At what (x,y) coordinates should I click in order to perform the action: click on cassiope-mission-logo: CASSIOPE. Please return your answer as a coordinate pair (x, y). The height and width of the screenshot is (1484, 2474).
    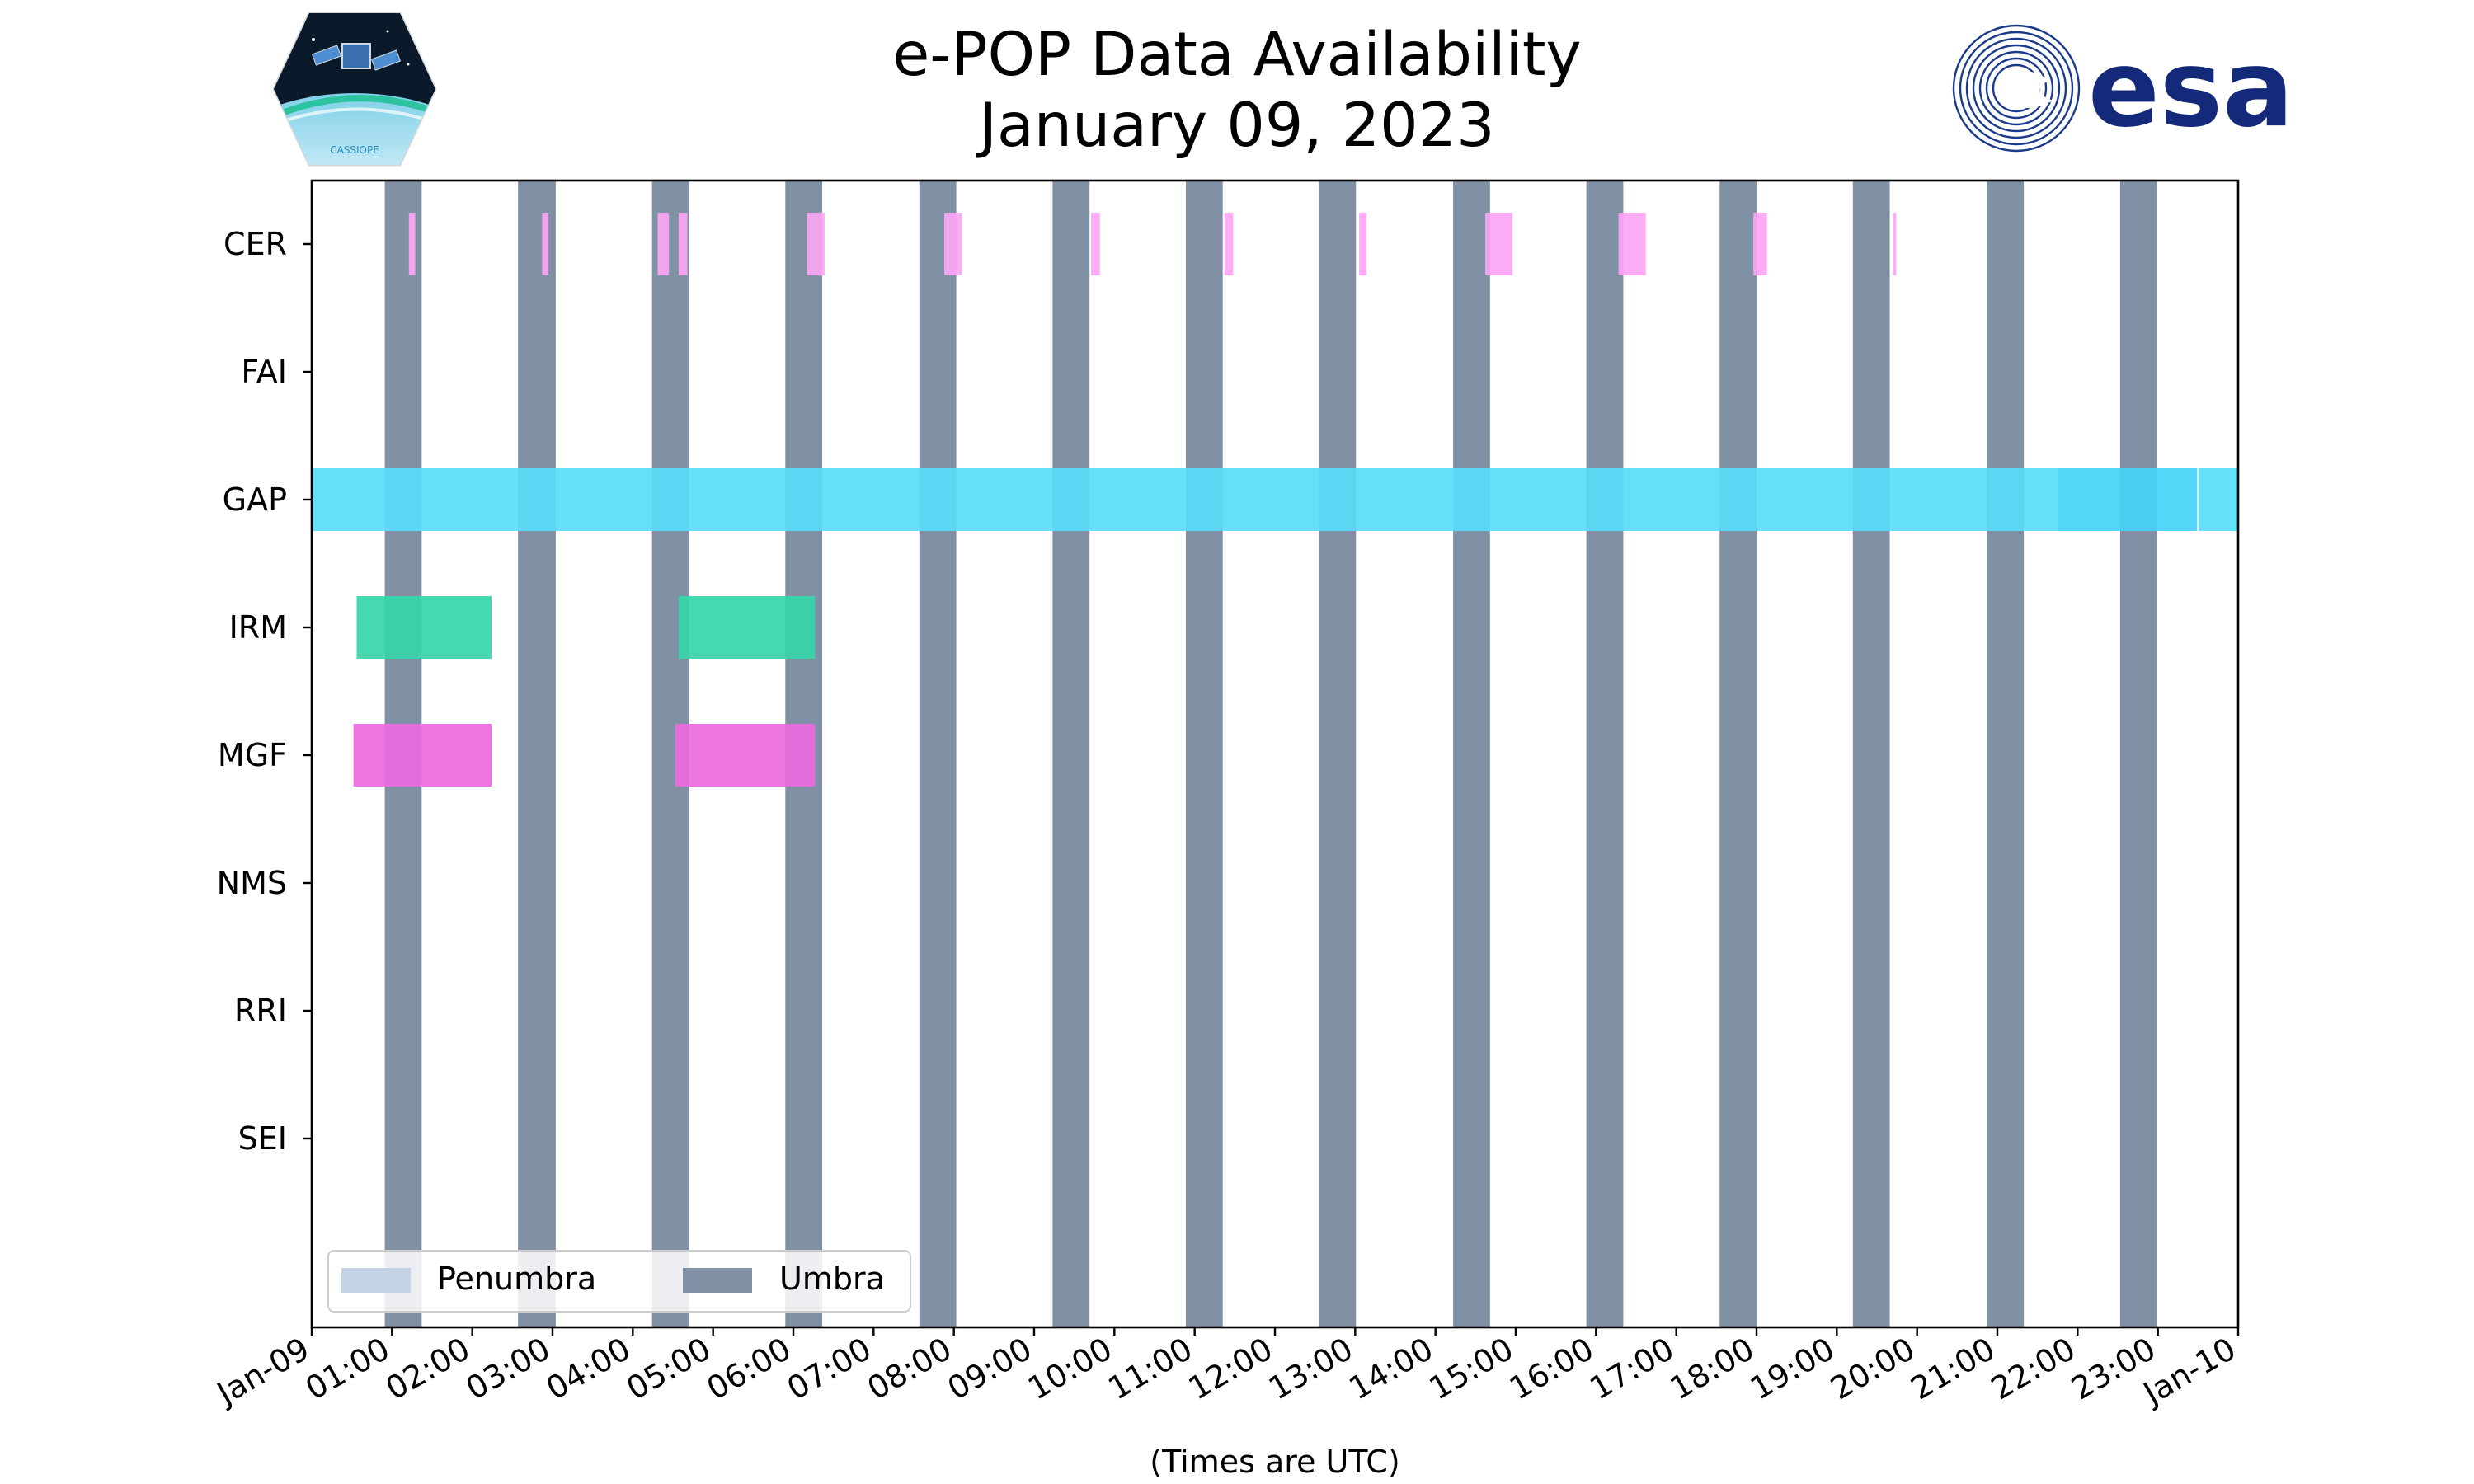
    Looking at the image, I should click on (354, 89).